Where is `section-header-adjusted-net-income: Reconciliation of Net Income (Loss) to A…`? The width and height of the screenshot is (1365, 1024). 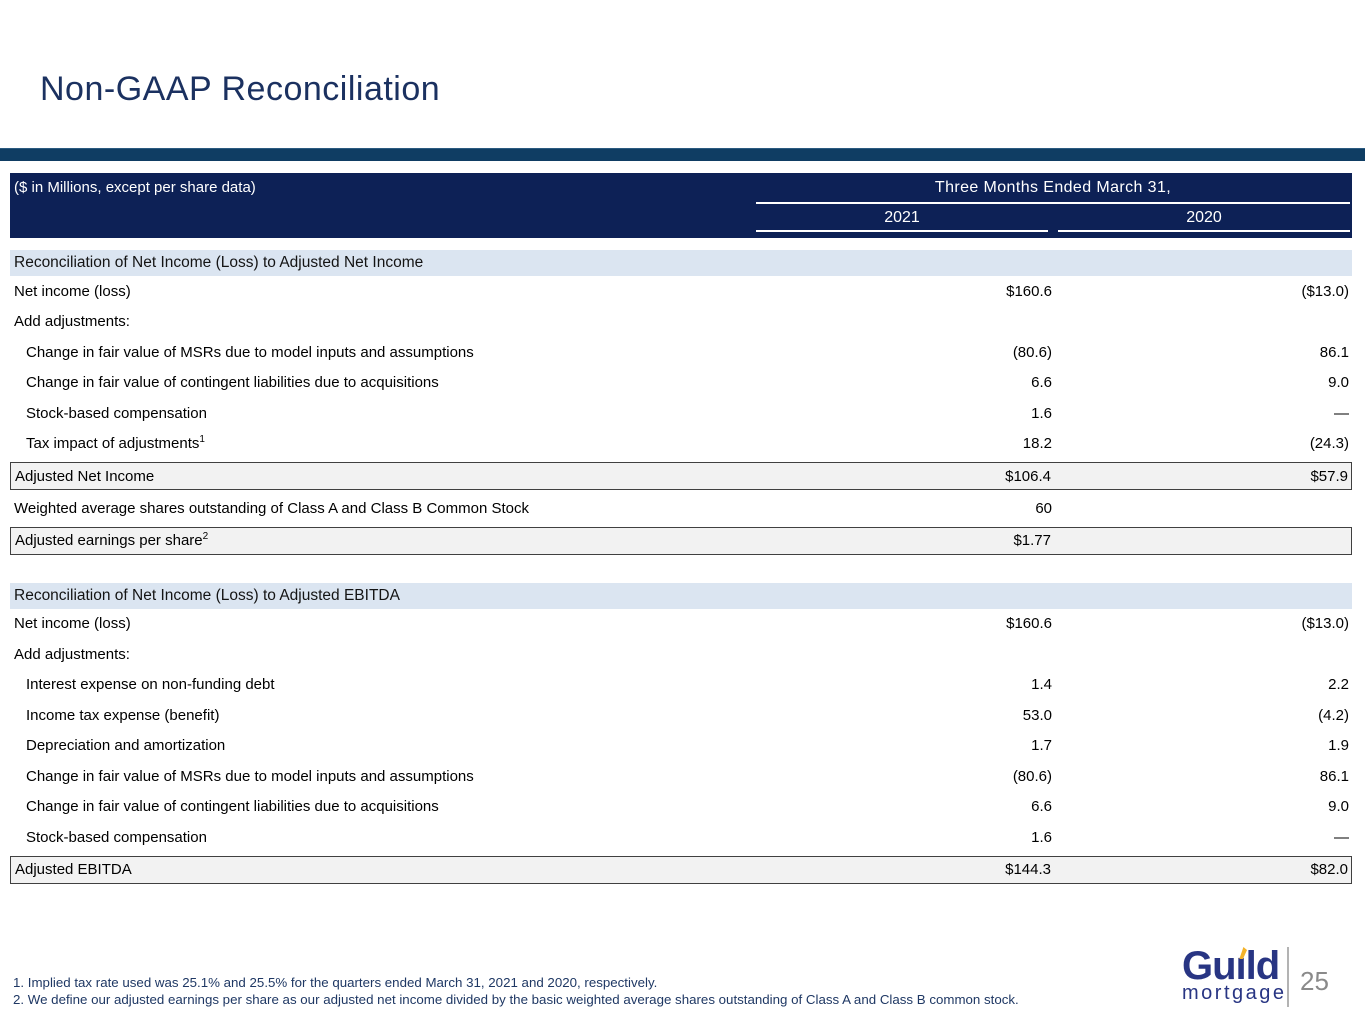 section-header-adjusted-net-income: Reconciliation of Net Income (Loss) to A… is located at coordinates (681, 263).